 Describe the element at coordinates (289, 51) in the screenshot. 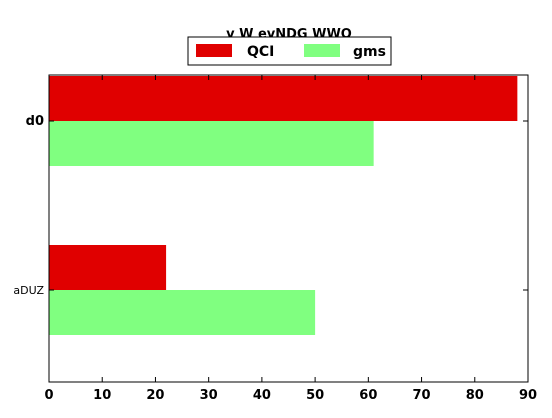

I see `legend: QCI gms` at that location.